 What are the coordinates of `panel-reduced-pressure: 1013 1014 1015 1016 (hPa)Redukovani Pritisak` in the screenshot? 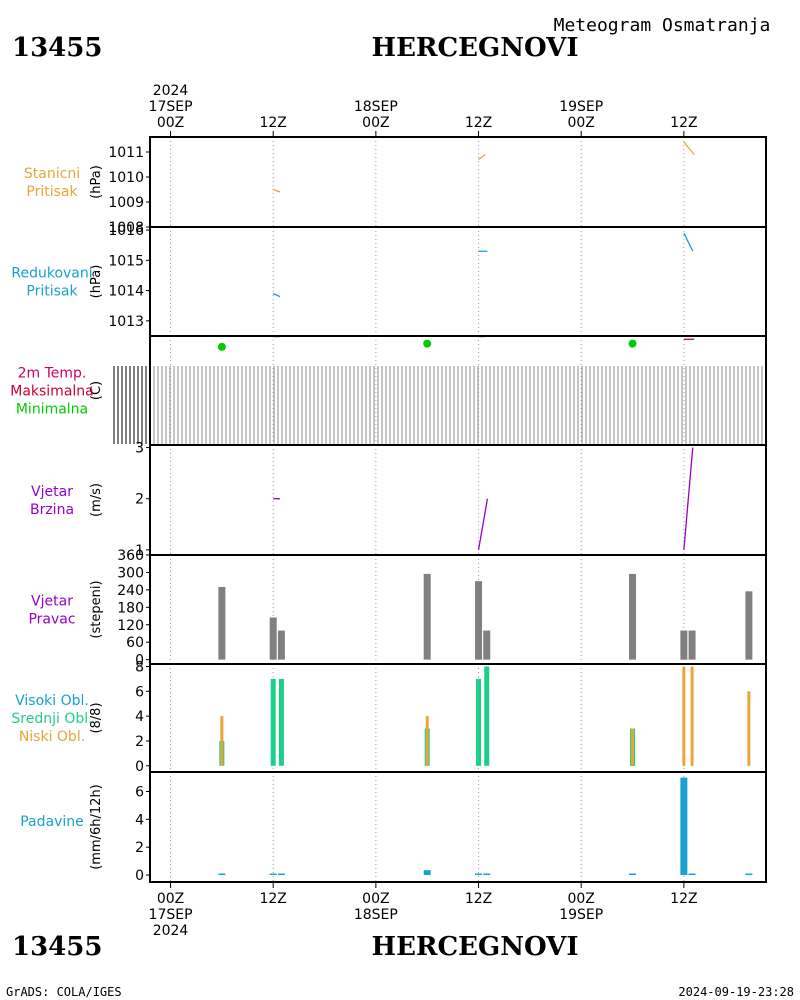 It's located at (389, 280).